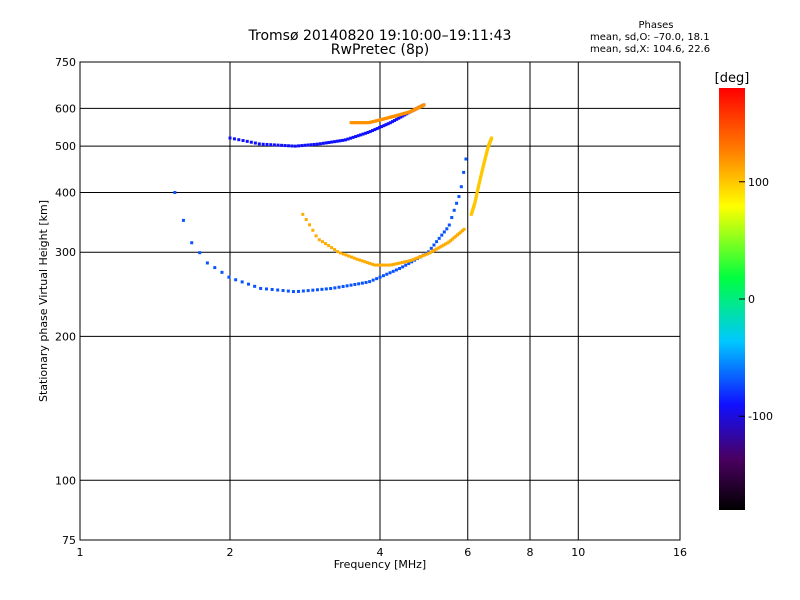  Describe the element at coordinates (65, 192) in the screenshot. I see `y-tick-label: 400` at that location.